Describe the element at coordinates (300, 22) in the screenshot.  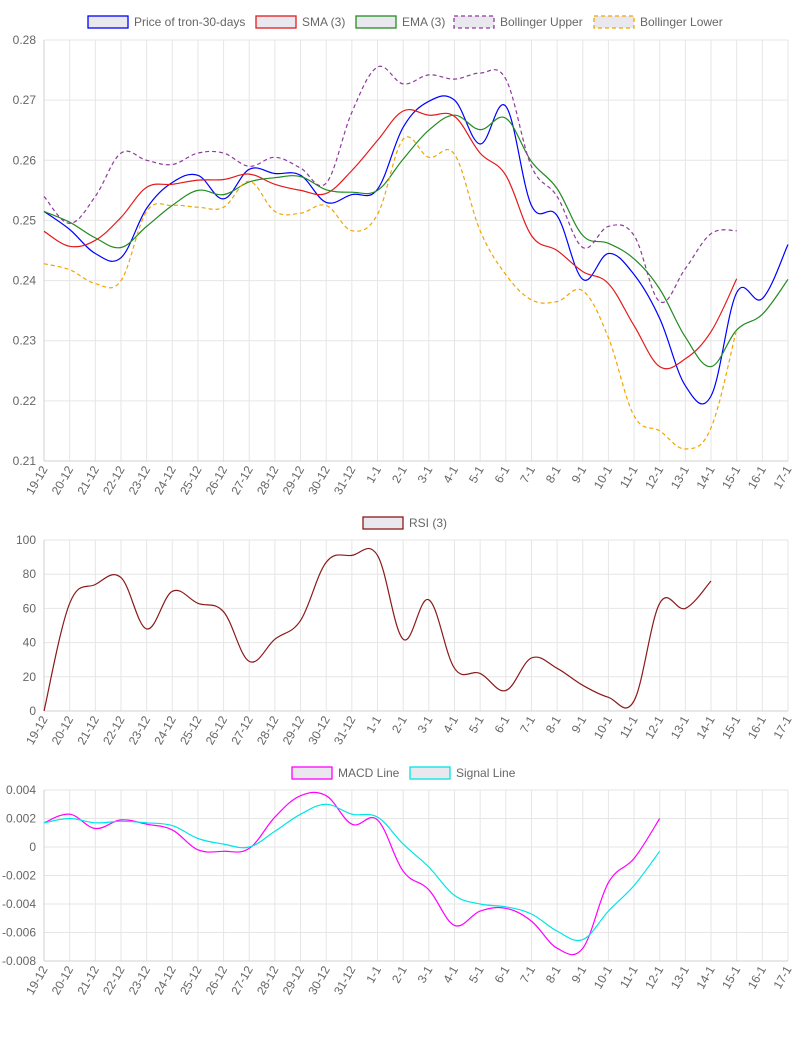
I see `legend-item-sma-3: SMA (3)` at that location.